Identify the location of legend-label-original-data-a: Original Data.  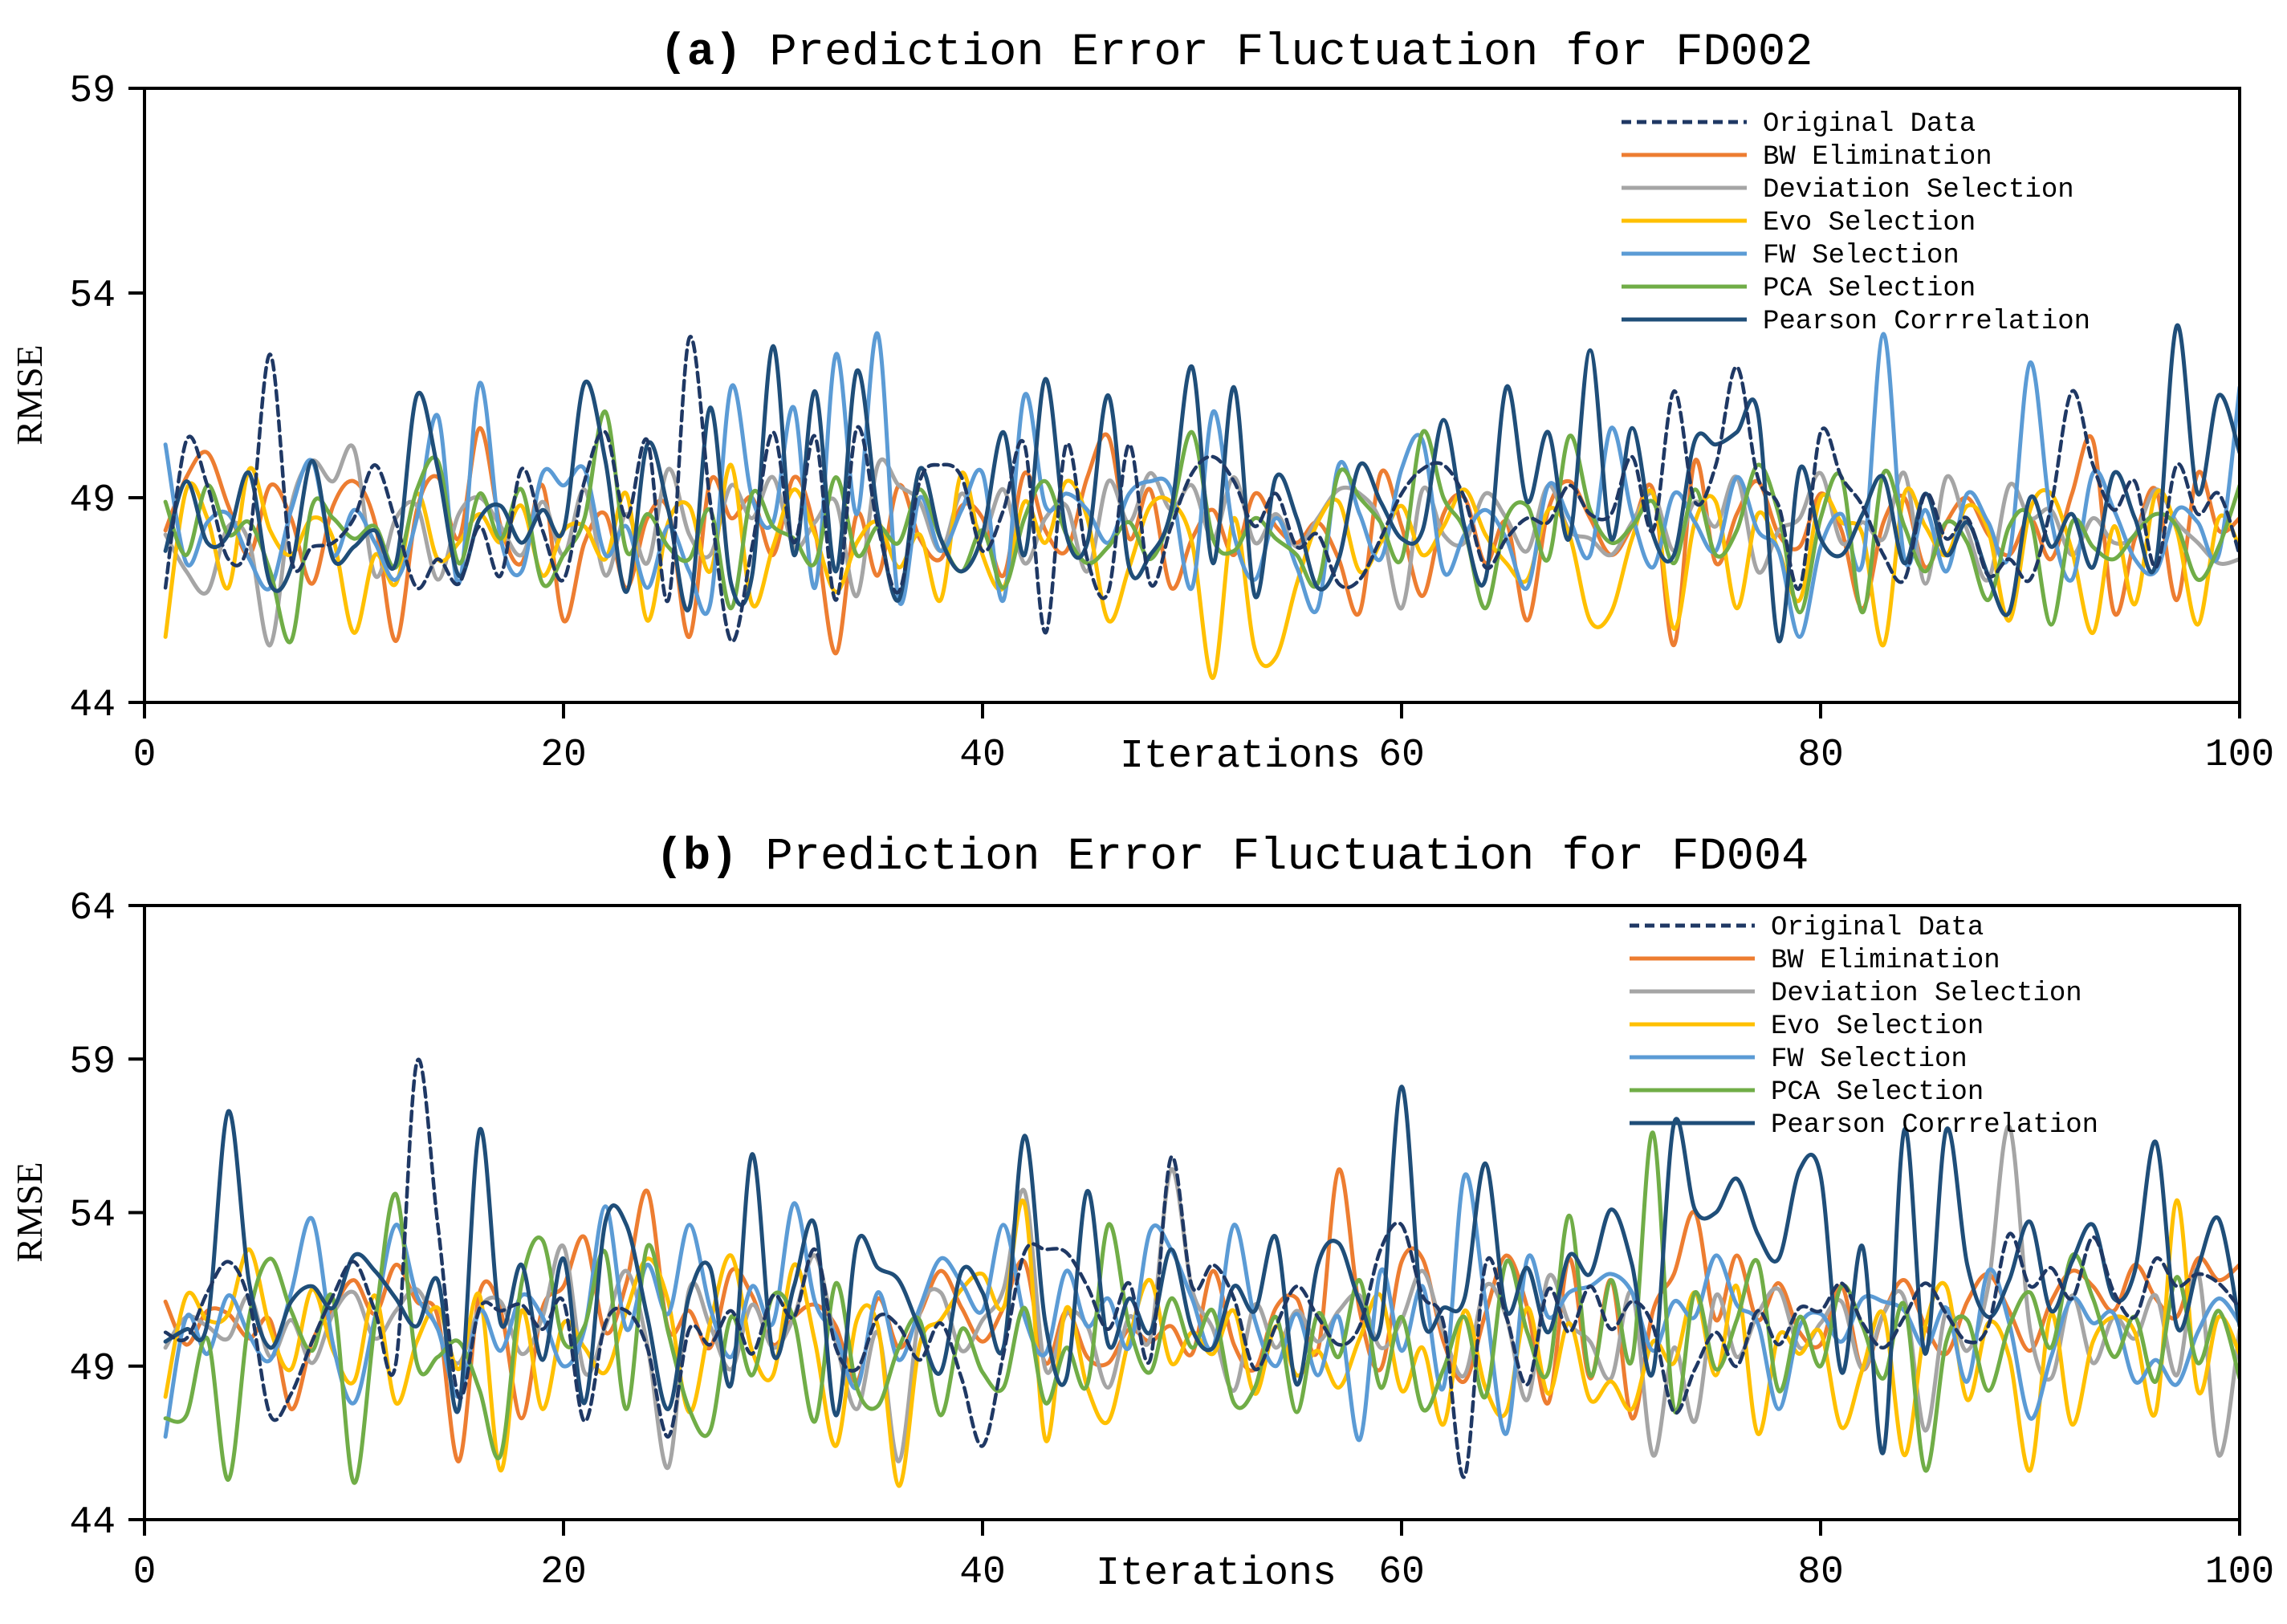
(1869, 124).